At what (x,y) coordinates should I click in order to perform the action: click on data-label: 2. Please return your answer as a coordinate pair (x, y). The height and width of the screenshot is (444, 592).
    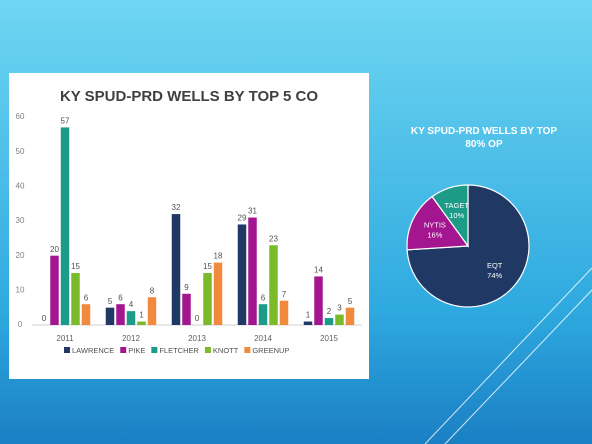
    Looking at the image, I should click on (329, 311).